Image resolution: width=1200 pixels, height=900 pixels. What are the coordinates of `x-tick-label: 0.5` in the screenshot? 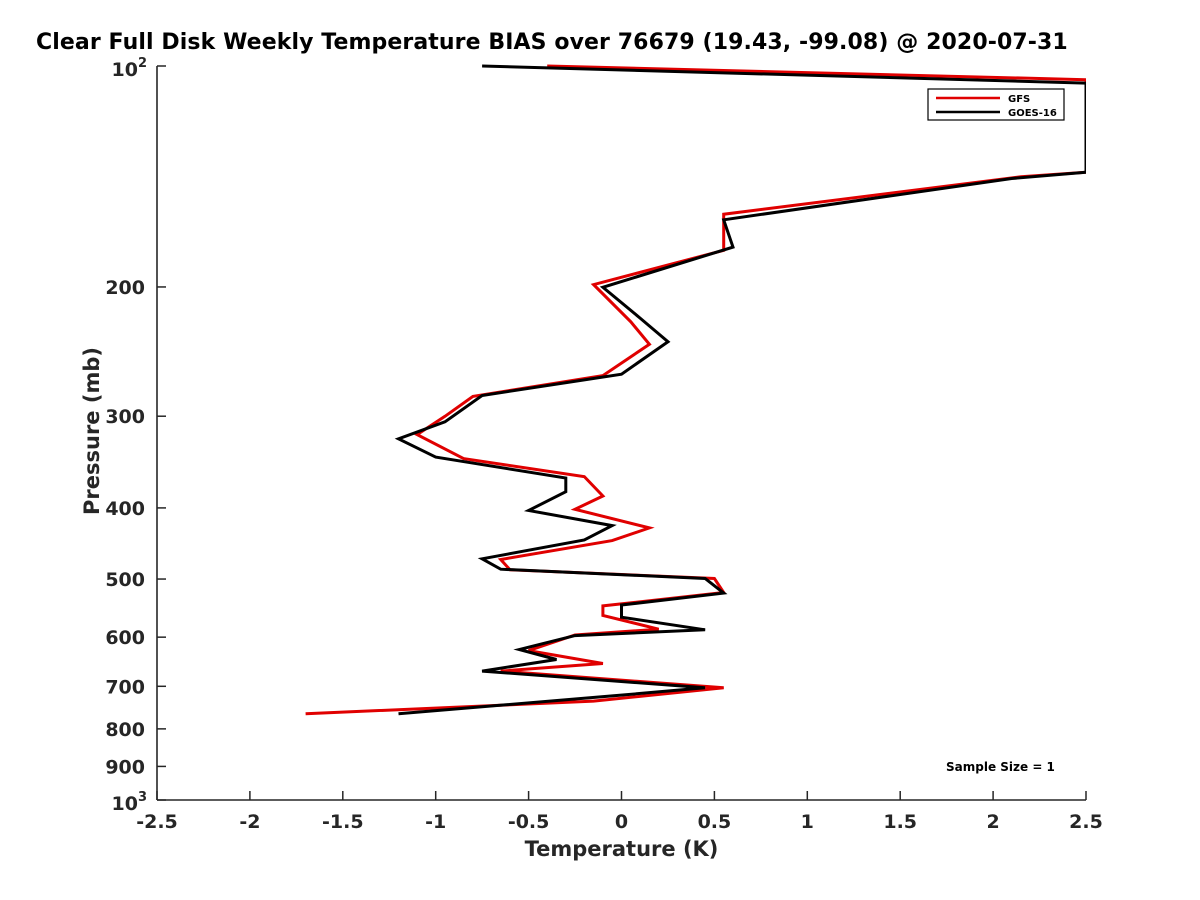 It's located at (715, 822).